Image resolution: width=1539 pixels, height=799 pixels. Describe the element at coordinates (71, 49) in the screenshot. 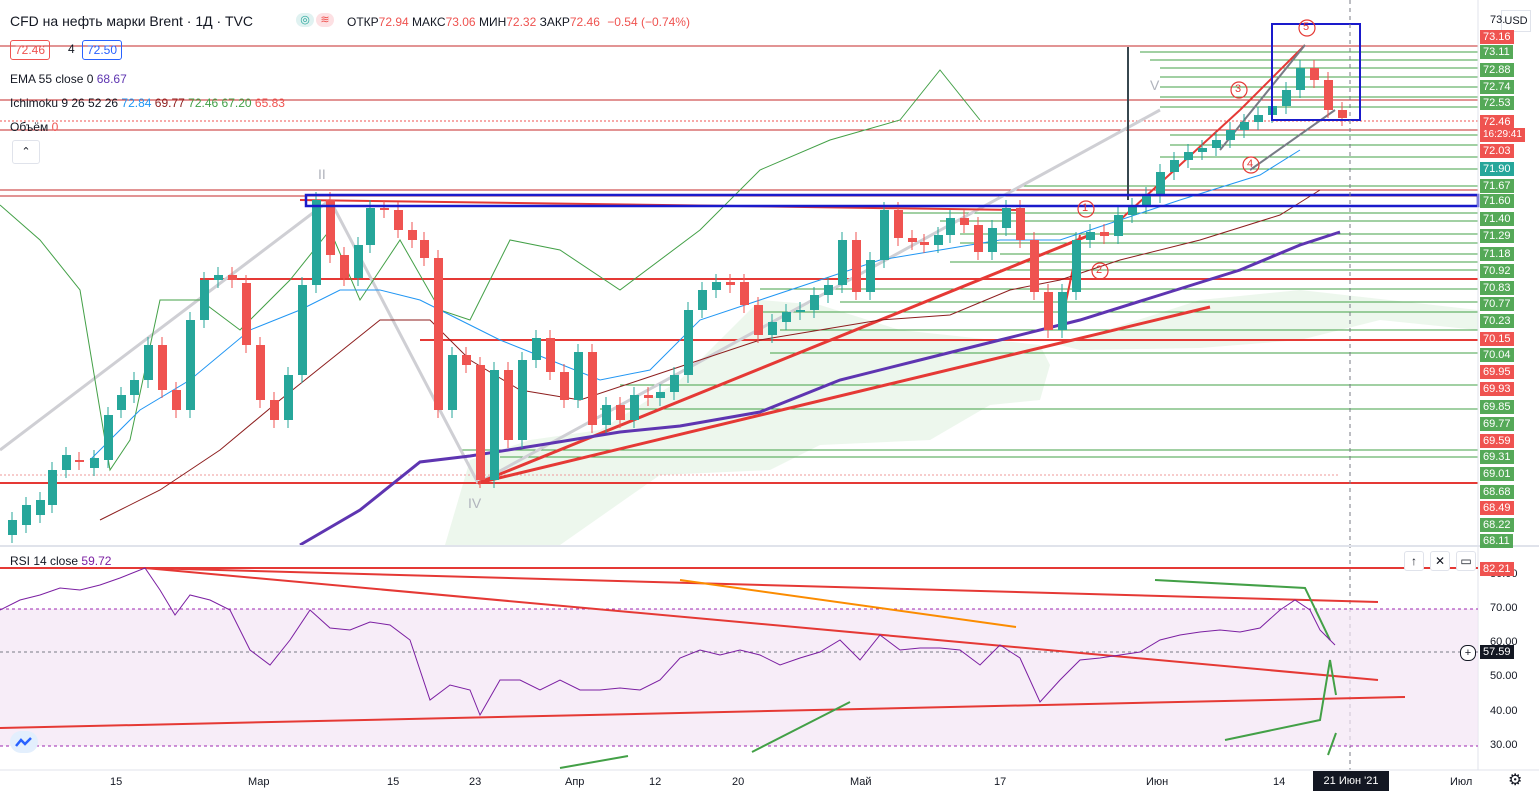

I see `spread-value: 4` at that location.